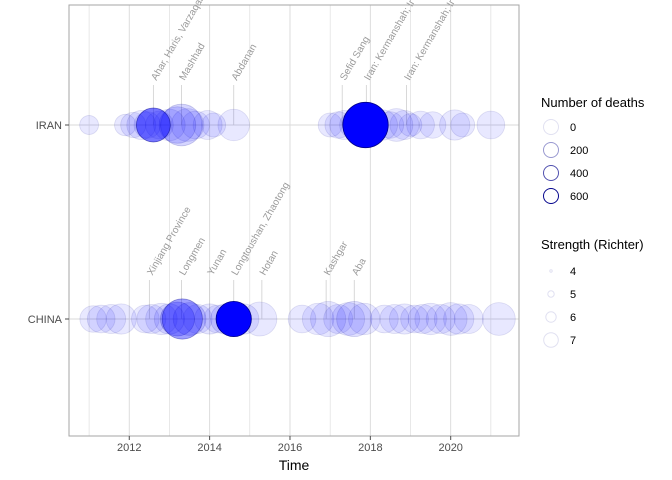 The height and width of the screenshot is (480, 672). What do you see at coordinates (573, 318) in the screenshot?
I see `strength-legend-label: 6` at bounding box center [573, 318].